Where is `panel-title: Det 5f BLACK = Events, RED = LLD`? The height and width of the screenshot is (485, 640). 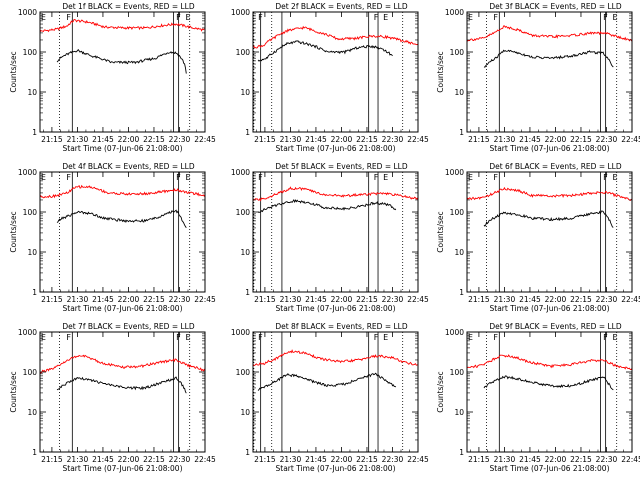 panel-title: Det 5f BLACK = Events, RED = LLD is located at coordinates (341, 166).